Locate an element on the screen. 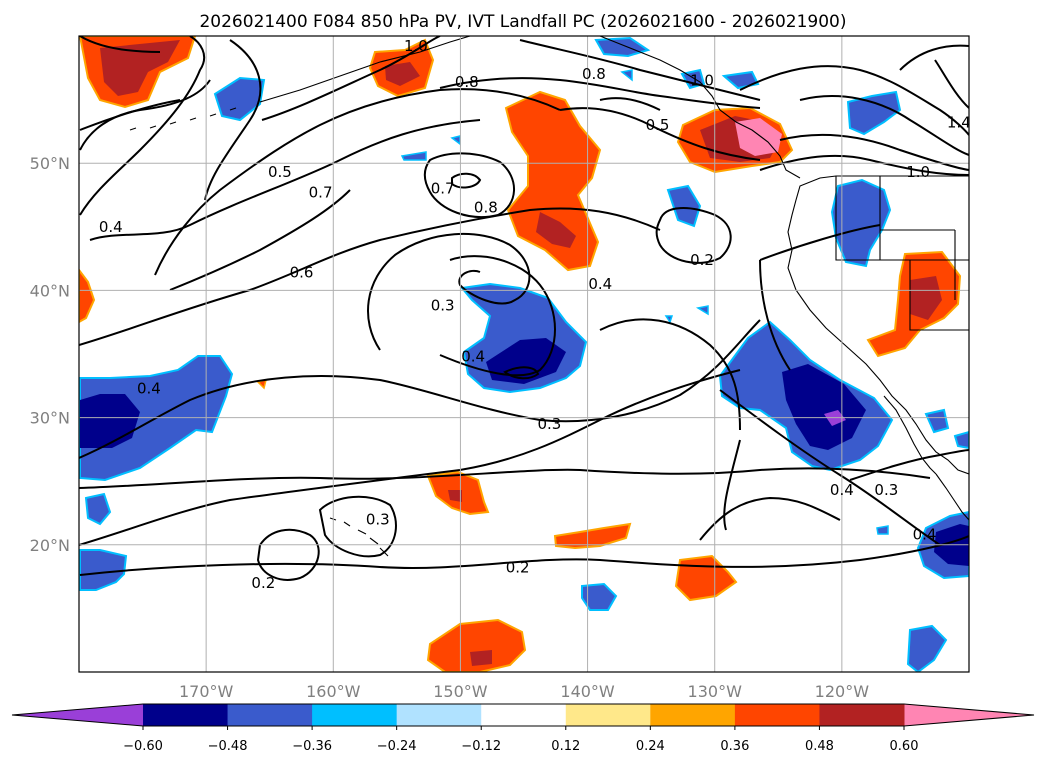 The width and height of the screenshot is (1047, 765). coastline-alaska-peninsula is located at coordinates (365, 69).